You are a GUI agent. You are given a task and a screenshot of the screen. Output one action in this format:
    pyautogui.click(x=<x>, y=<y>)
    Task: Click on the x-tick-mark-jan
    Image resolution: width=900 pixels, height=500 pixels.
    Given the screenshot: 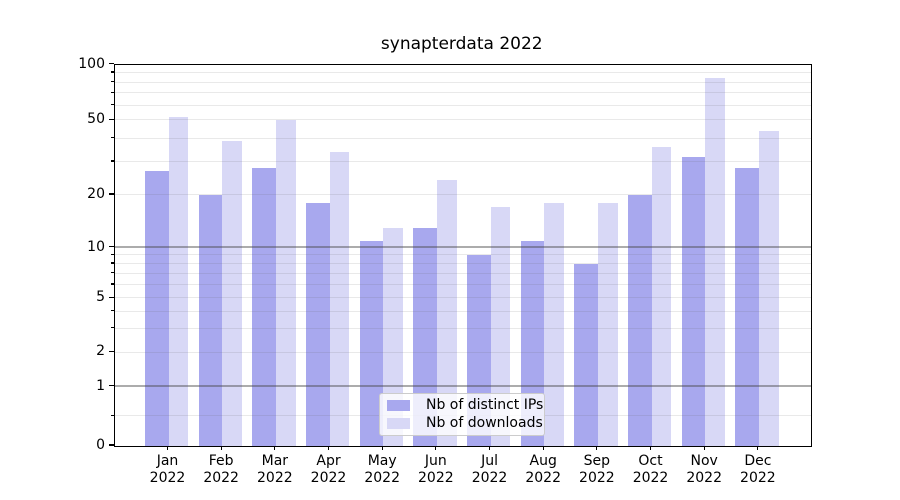 What is the action you would take?
    pyautogui.click(x=167, y=448)
    